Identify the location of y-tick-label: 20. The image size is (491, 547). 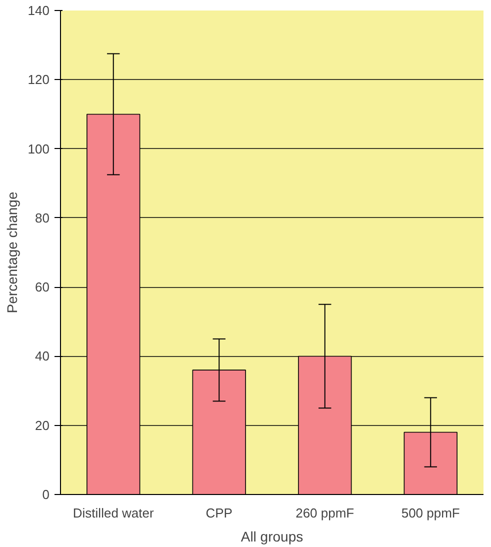
(42, 425).